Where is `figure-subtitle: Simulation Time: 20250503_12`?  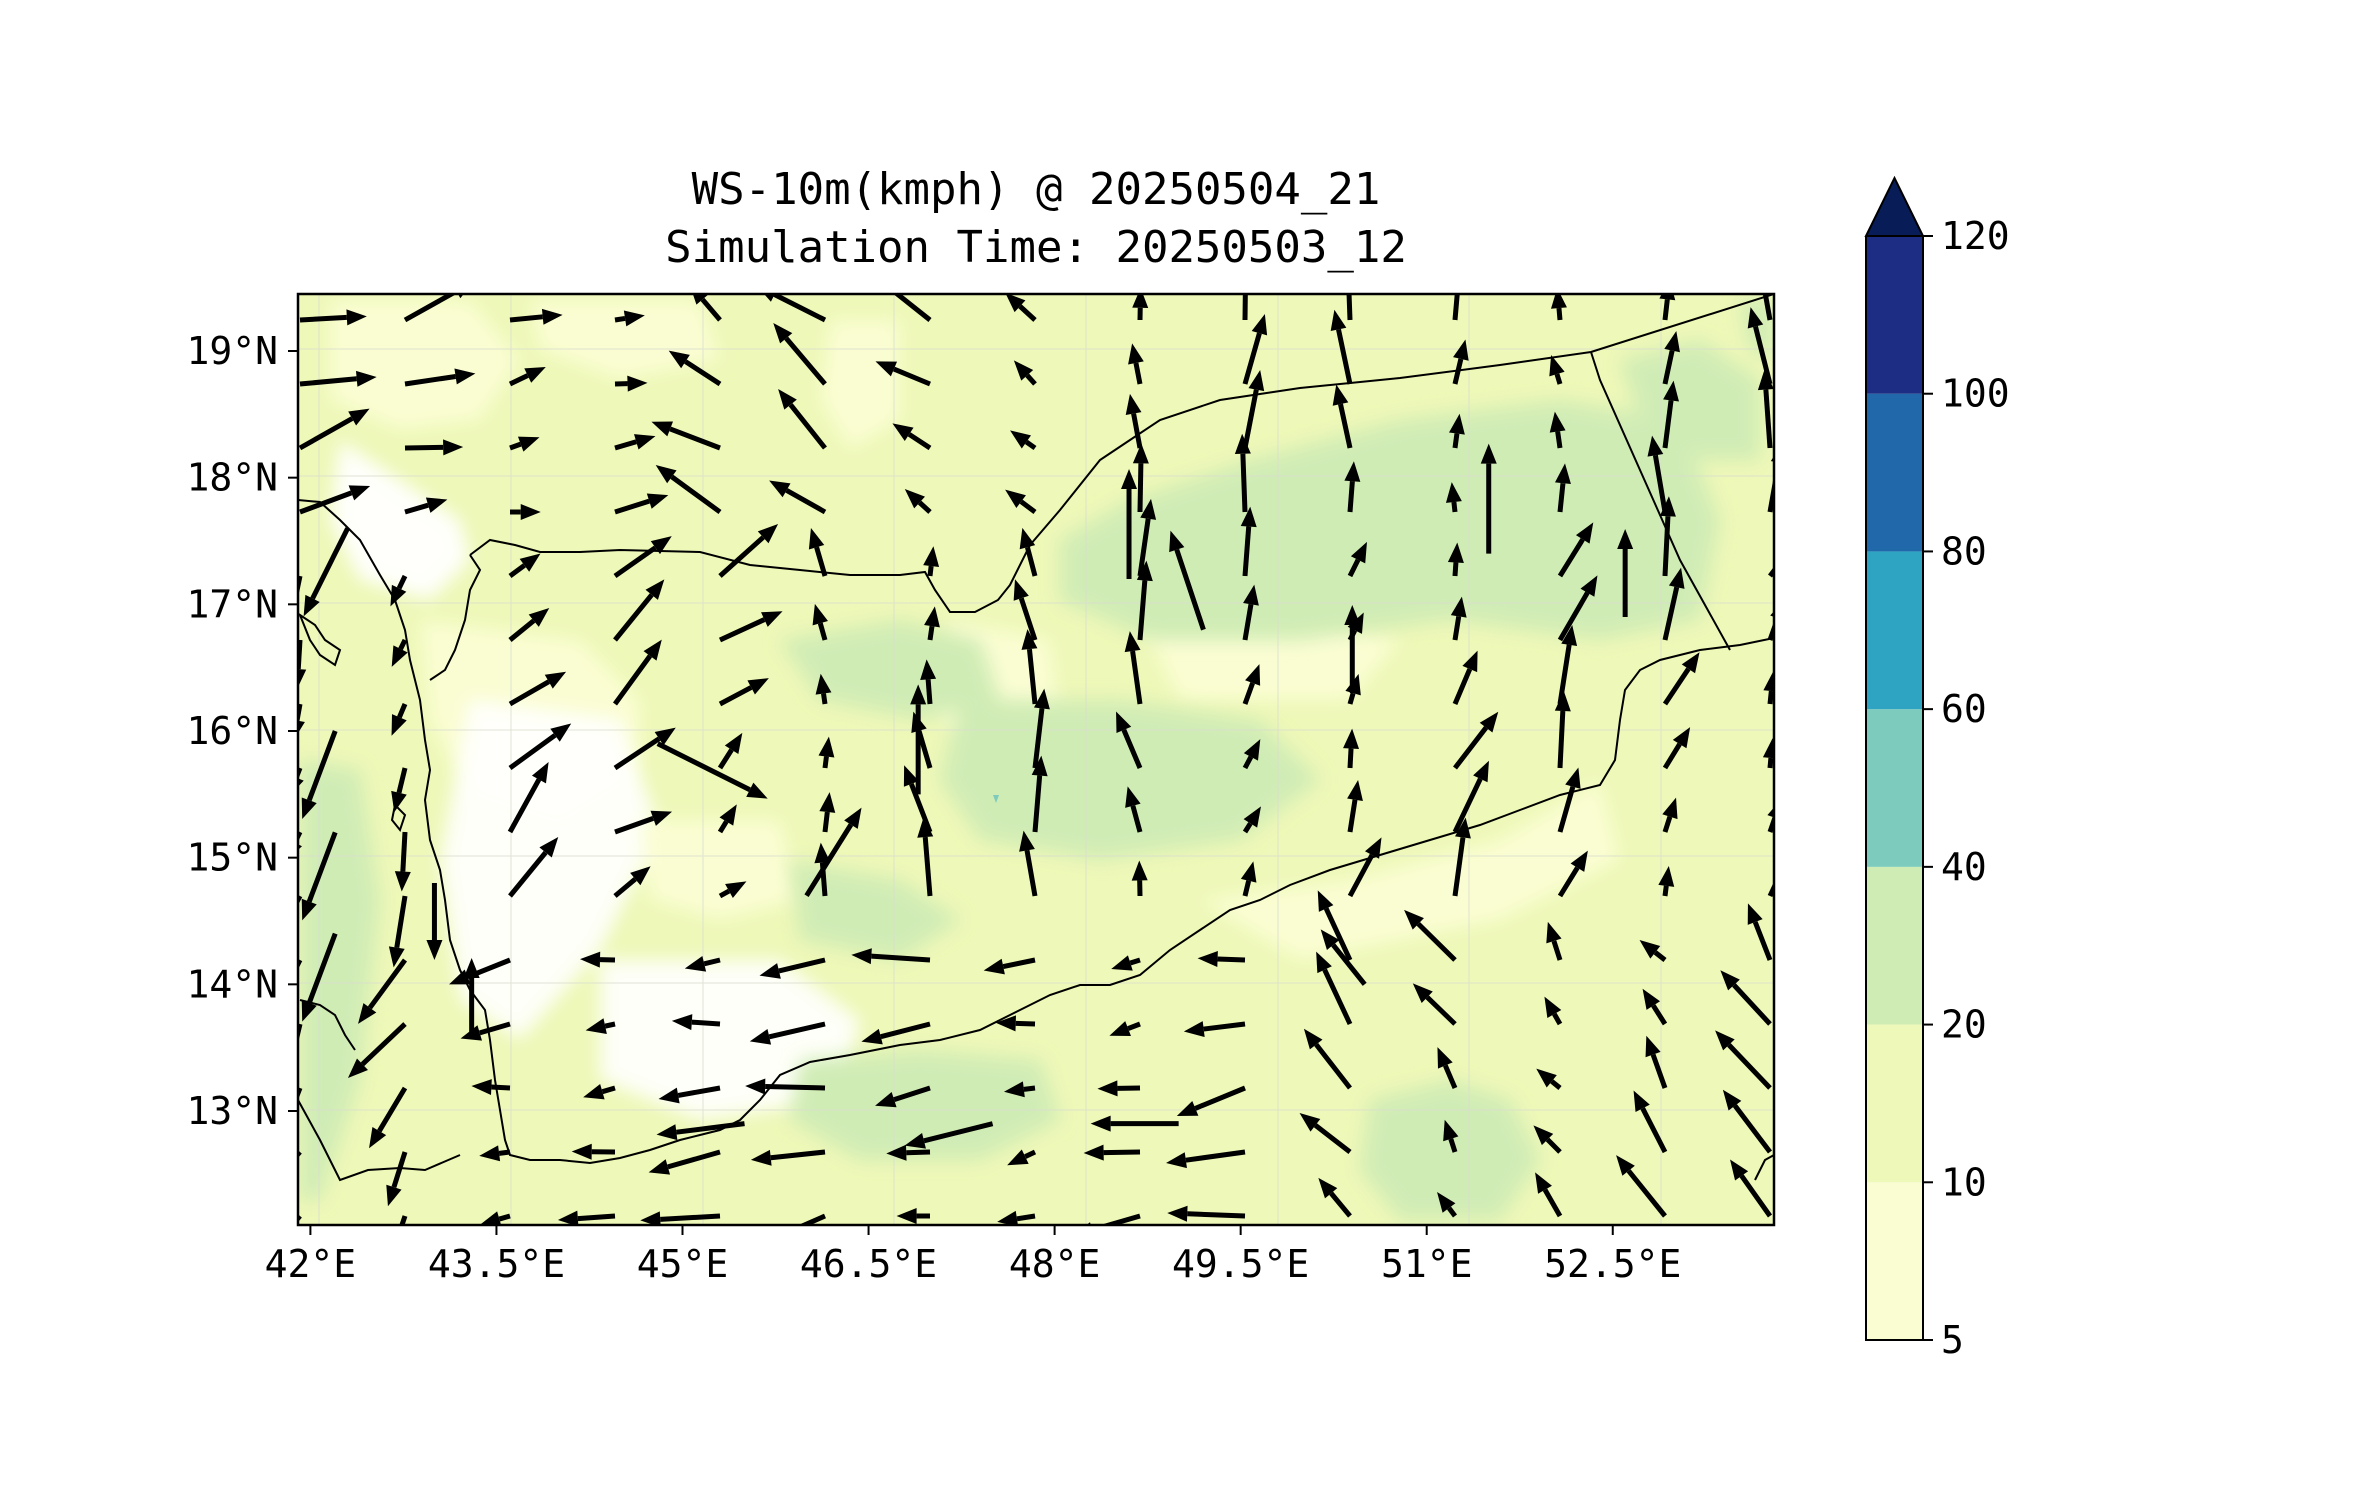 figure-subtitle: Simulation Time: 20250503_12 is located at coordinates (1036, 247).